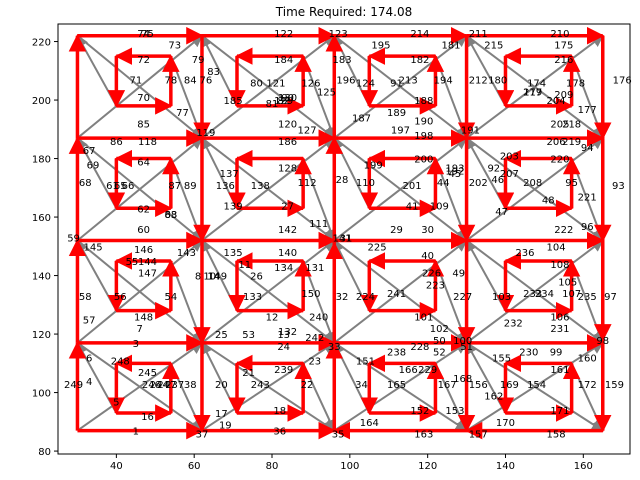  Describe the element at coordinates (205, 133) in the screenshot. I see `node-label-119: 119` at that location.